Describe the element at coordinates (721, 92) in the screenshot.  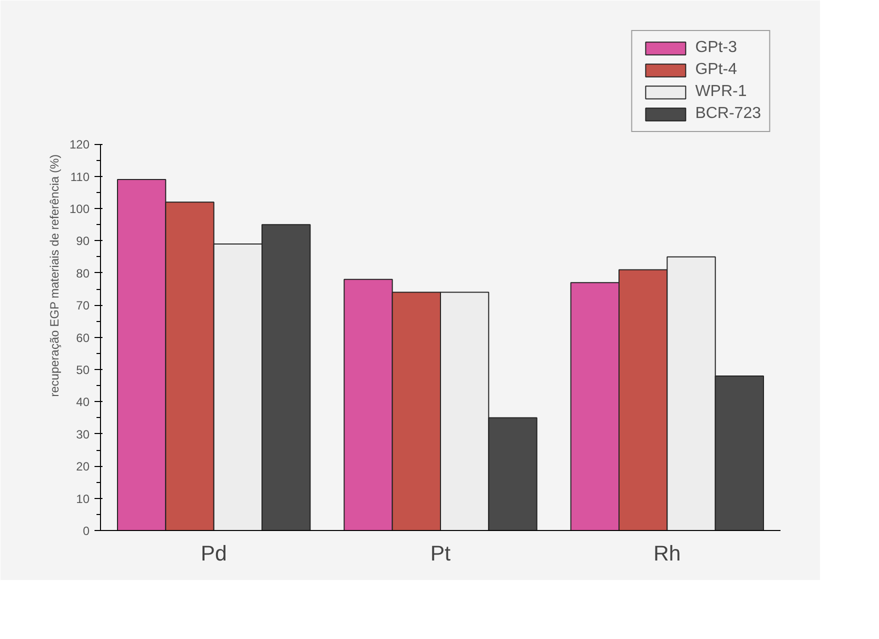
I see `legend-label: WPR-1` at that location.